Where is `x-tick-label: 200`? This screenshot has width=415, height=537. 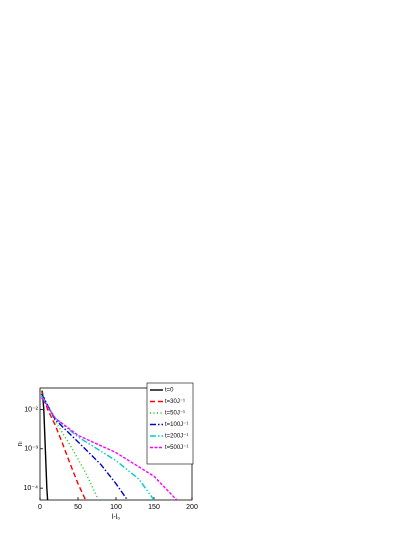
x-tick-label: 200 is located at coordinates (192, 507).